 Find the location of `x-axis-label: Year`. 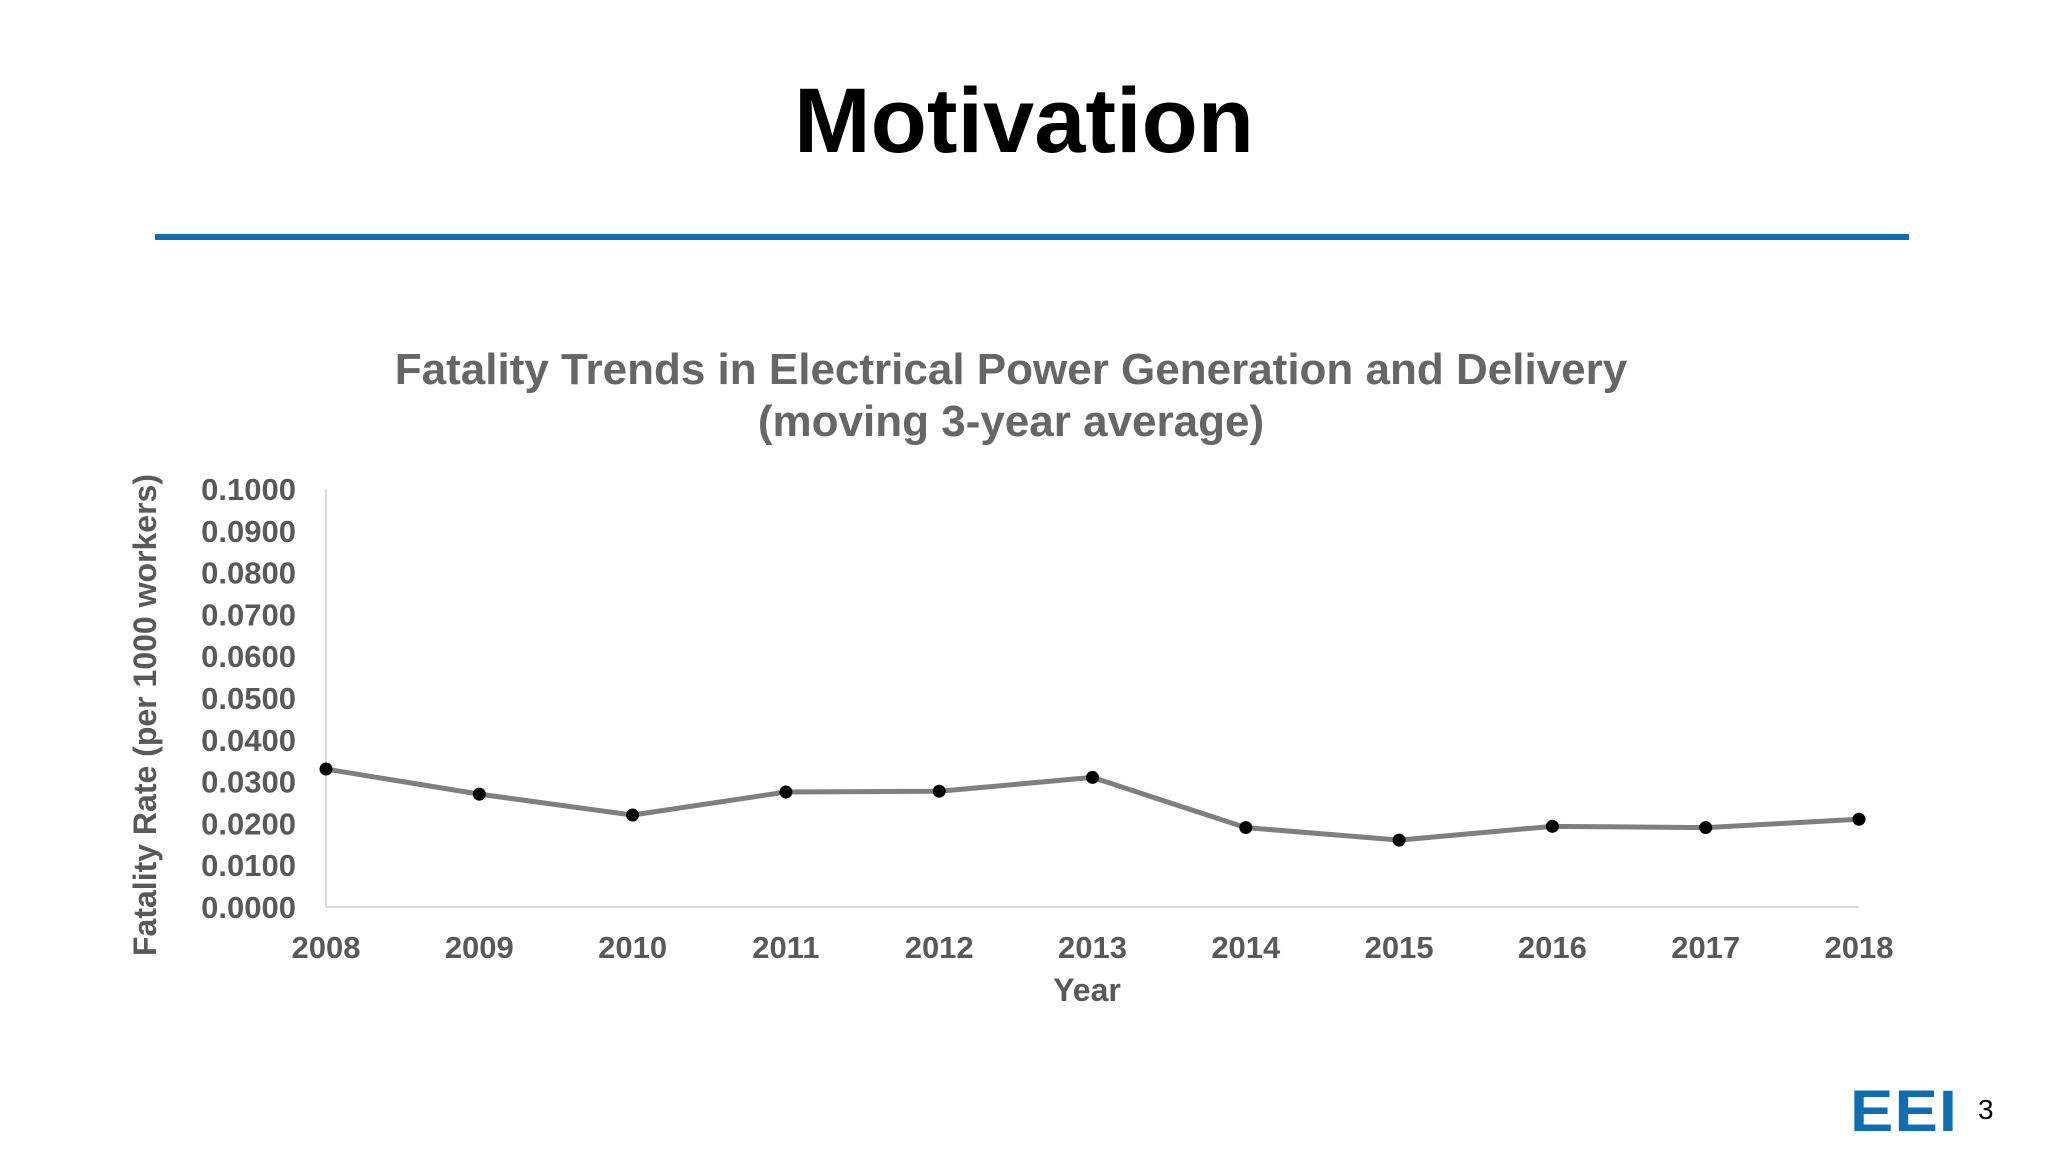

x-axis-label: Year is located at coordinates (1087, 990).